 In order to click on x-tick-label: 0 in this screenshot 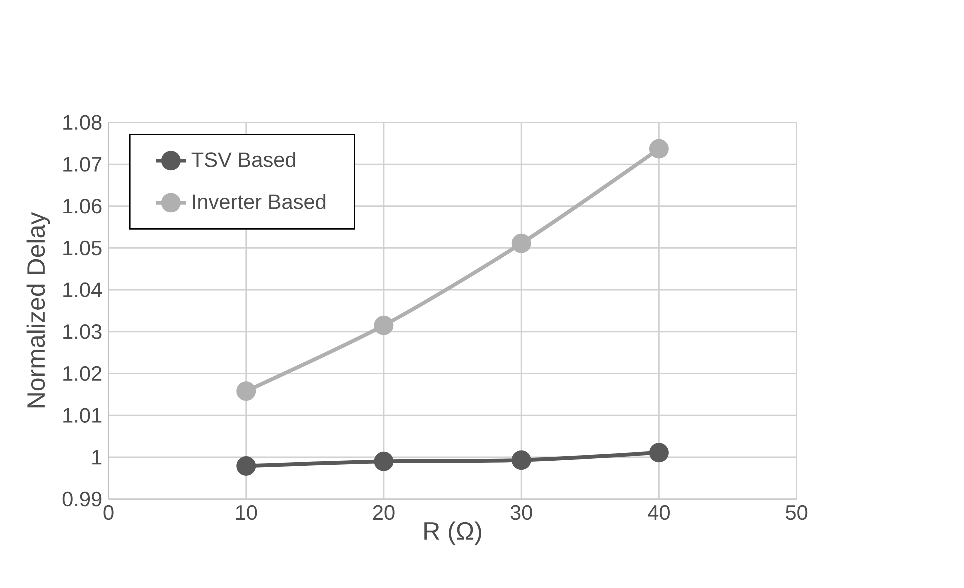, I will do `click(109, 512)`.